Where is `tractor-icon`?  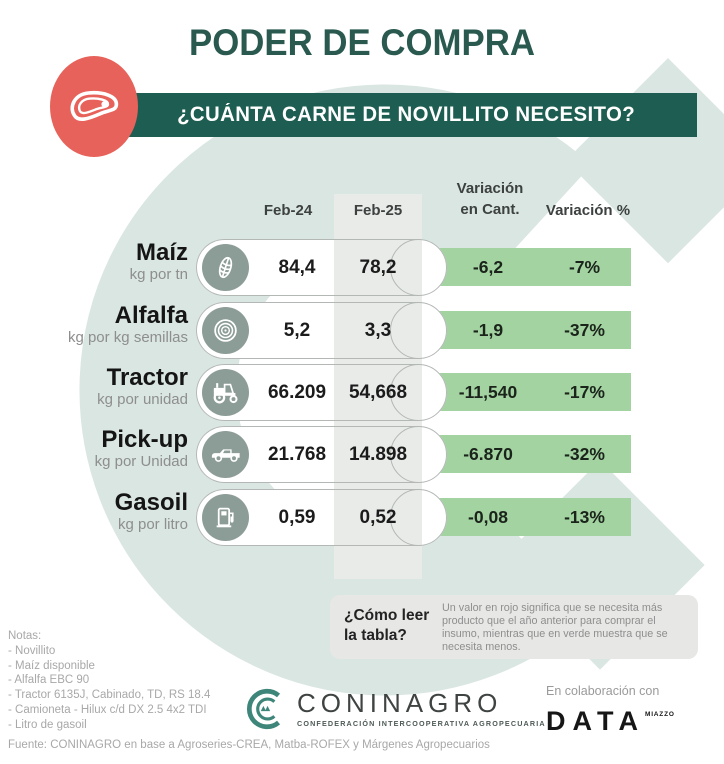 tractor-icon is located at coordinates (225, 392).